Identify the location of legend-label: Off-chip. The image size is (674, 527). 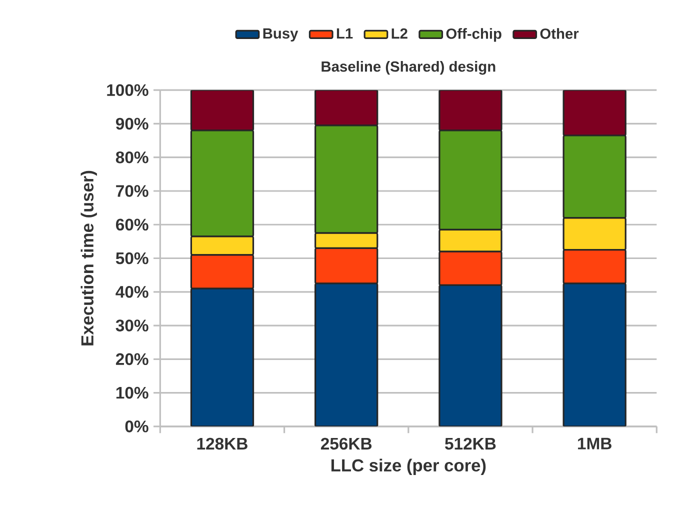
(474, 35).